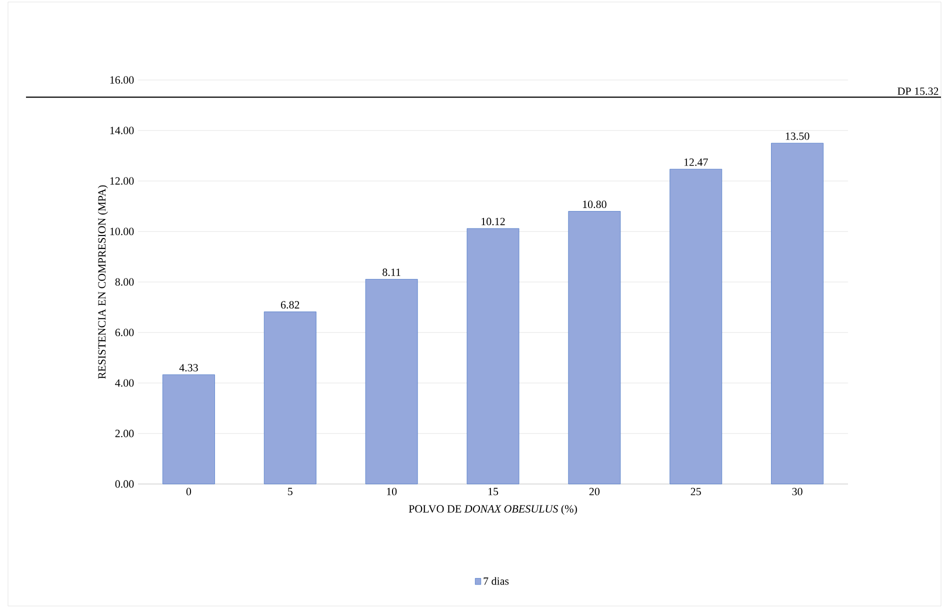  I want to click on y-tick-label: 12.00, so click(122, 181).